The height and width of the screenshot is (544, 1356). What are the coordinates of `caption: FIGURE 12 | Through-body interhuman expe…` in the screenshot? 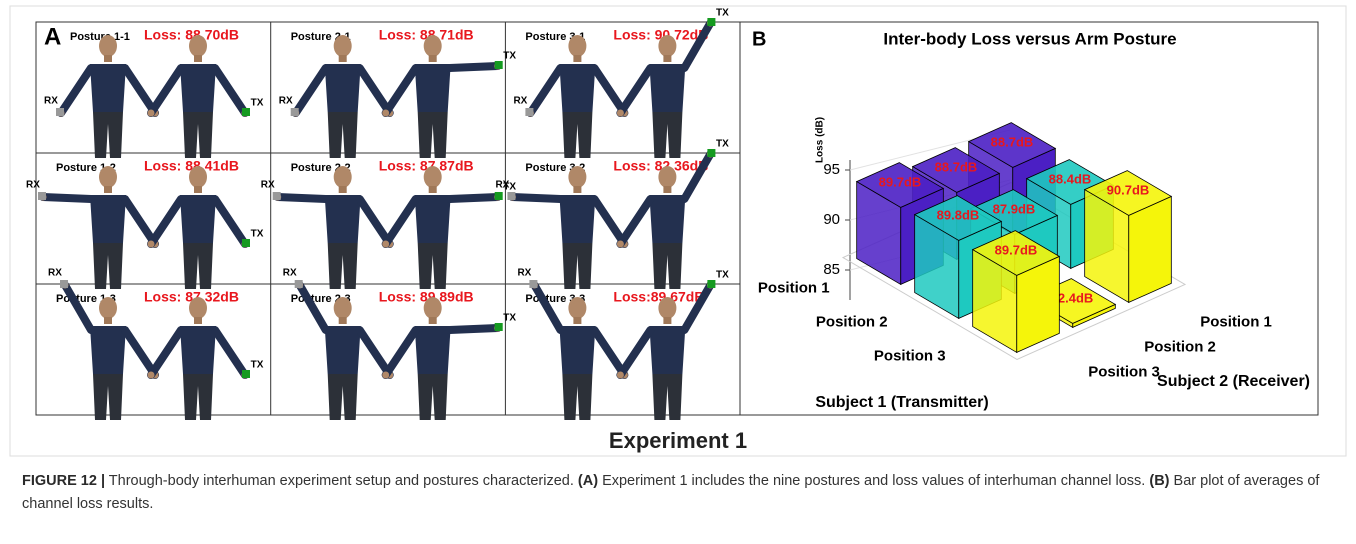 It's located at (677, 493).